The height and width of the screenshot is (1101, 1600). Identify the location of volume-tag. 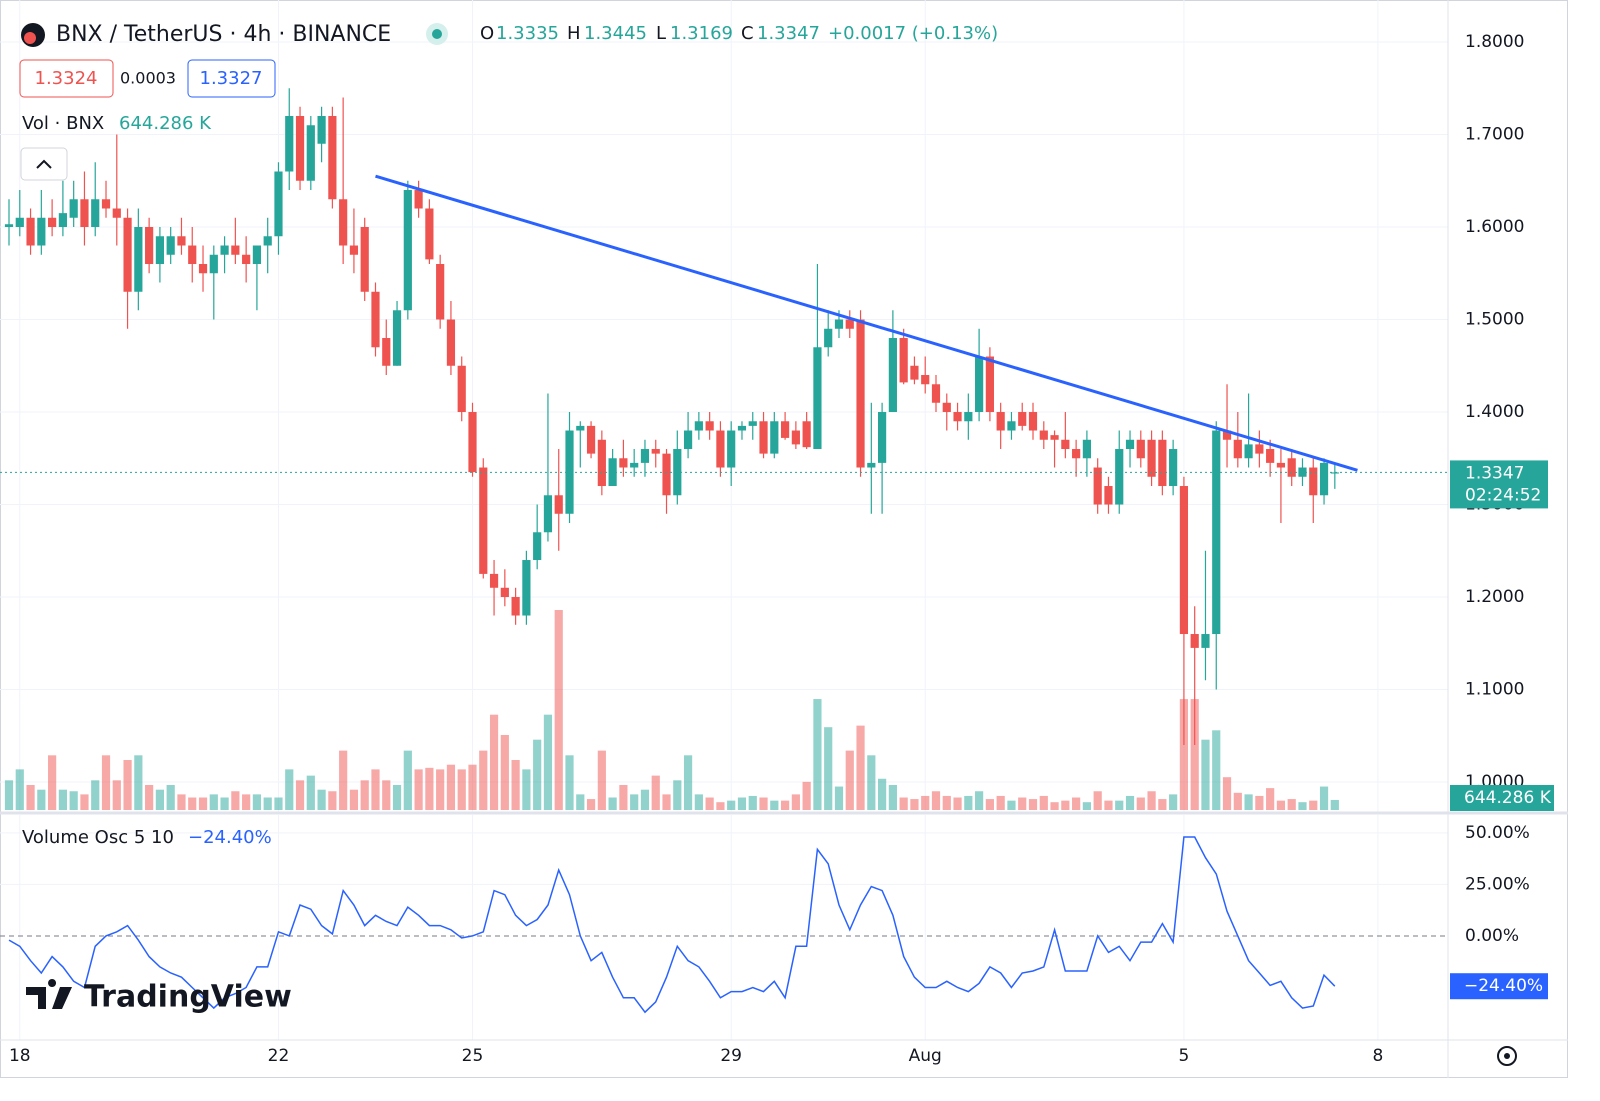
(1502, 798).